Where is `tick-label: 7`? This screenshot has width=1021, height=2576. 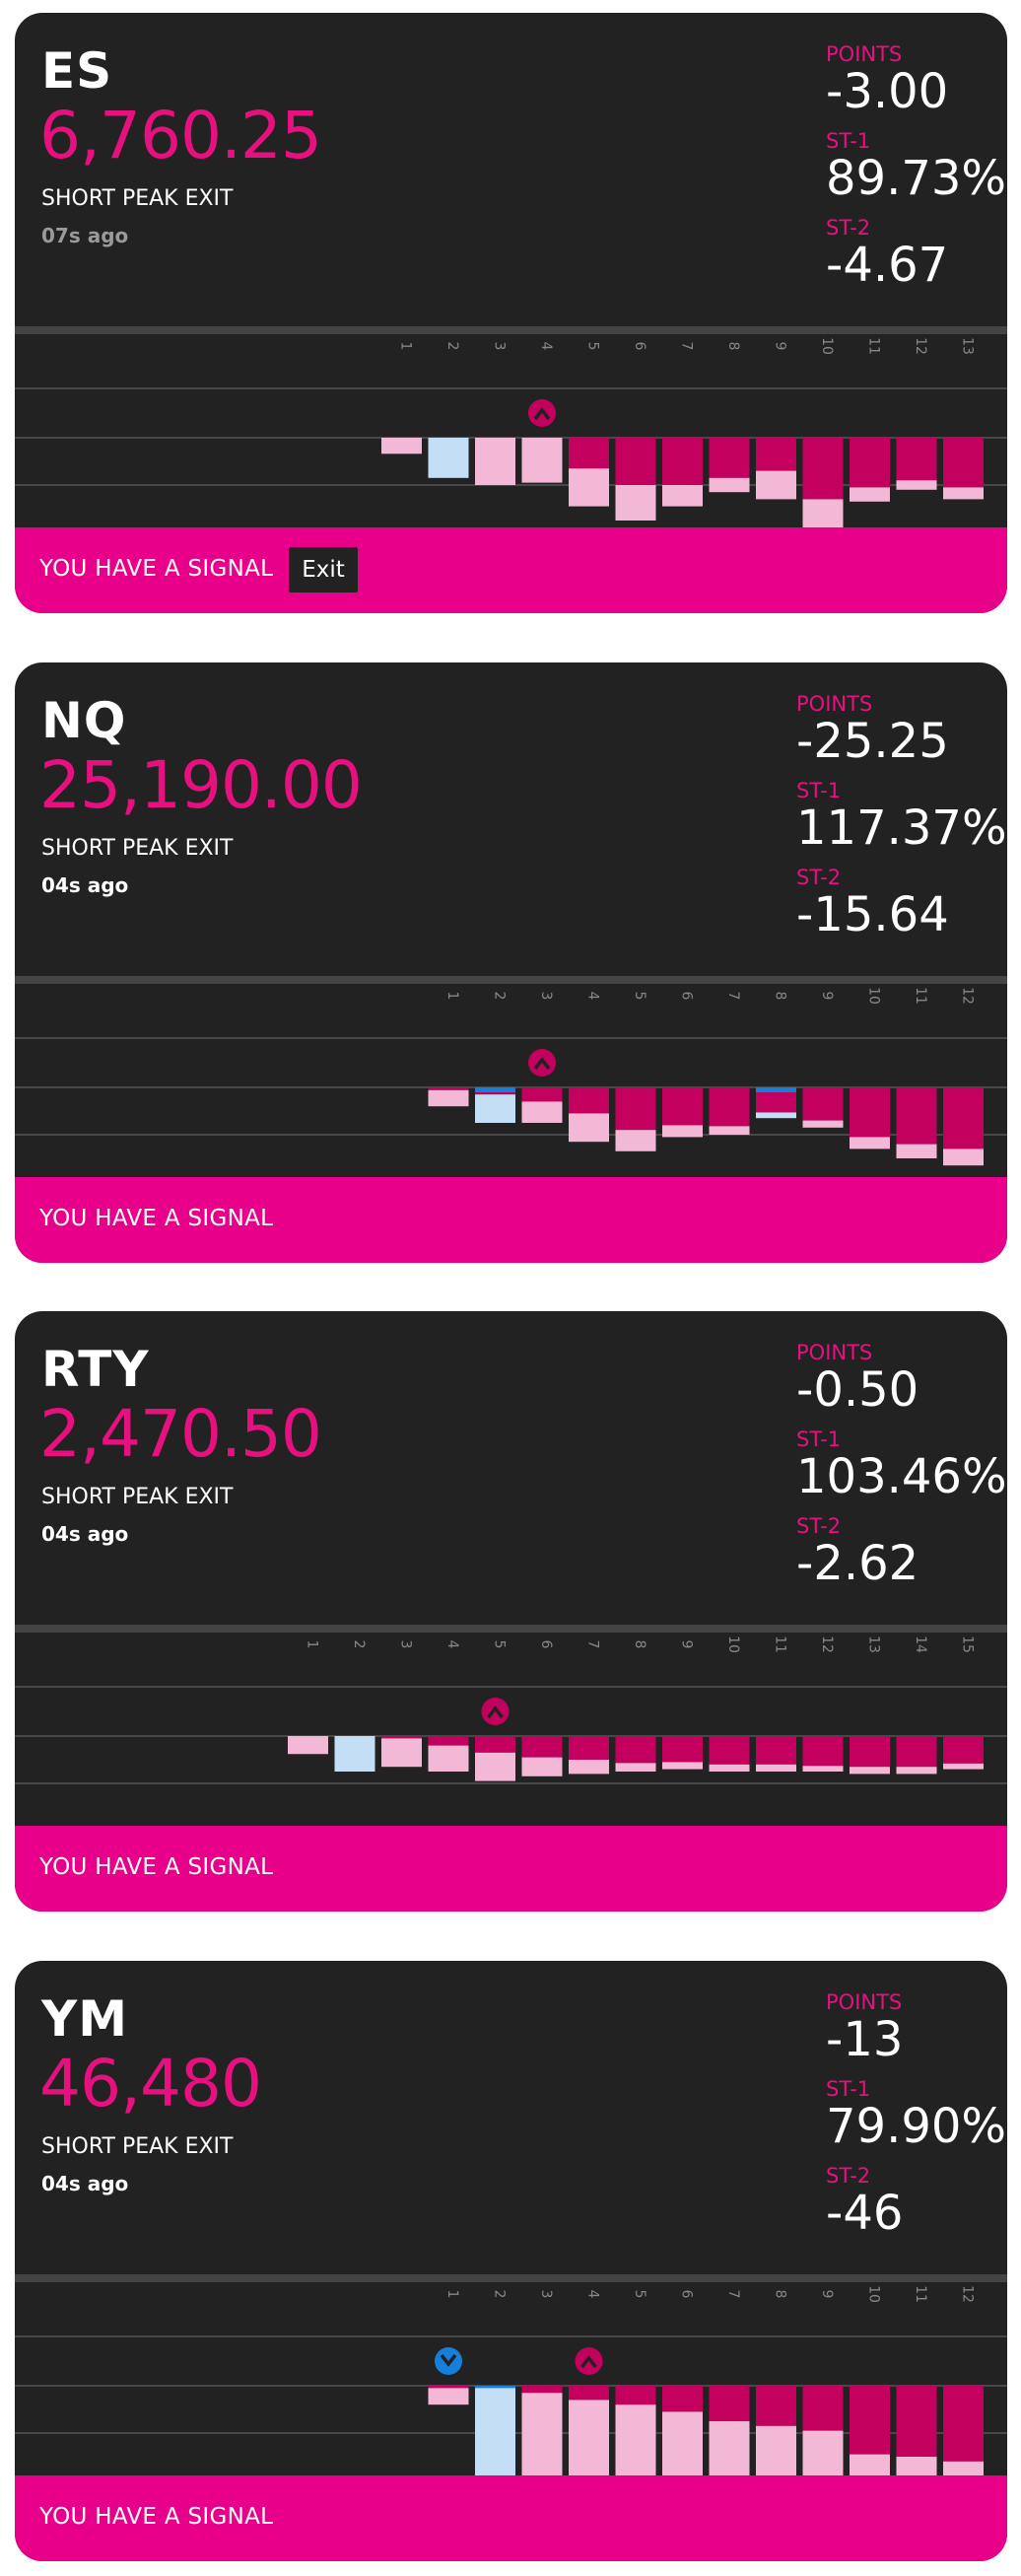 tick-label: 7 is located at coordinates (733, 2294).